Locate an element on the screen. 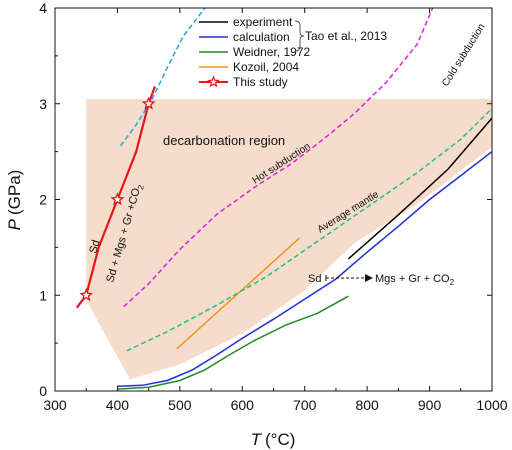 This screenshot has width=512, height=450. y-tick-label: 0 is located at coordinates (43, 391).